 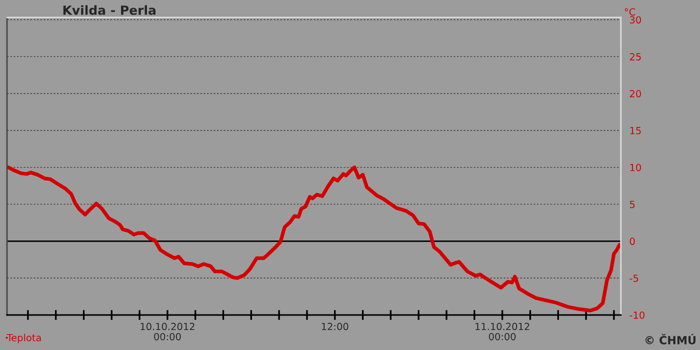 What do you see at coordinates (635, 94) in the screenshot?
I see `y-tick-label: 20` at bounding box center [635, 94].